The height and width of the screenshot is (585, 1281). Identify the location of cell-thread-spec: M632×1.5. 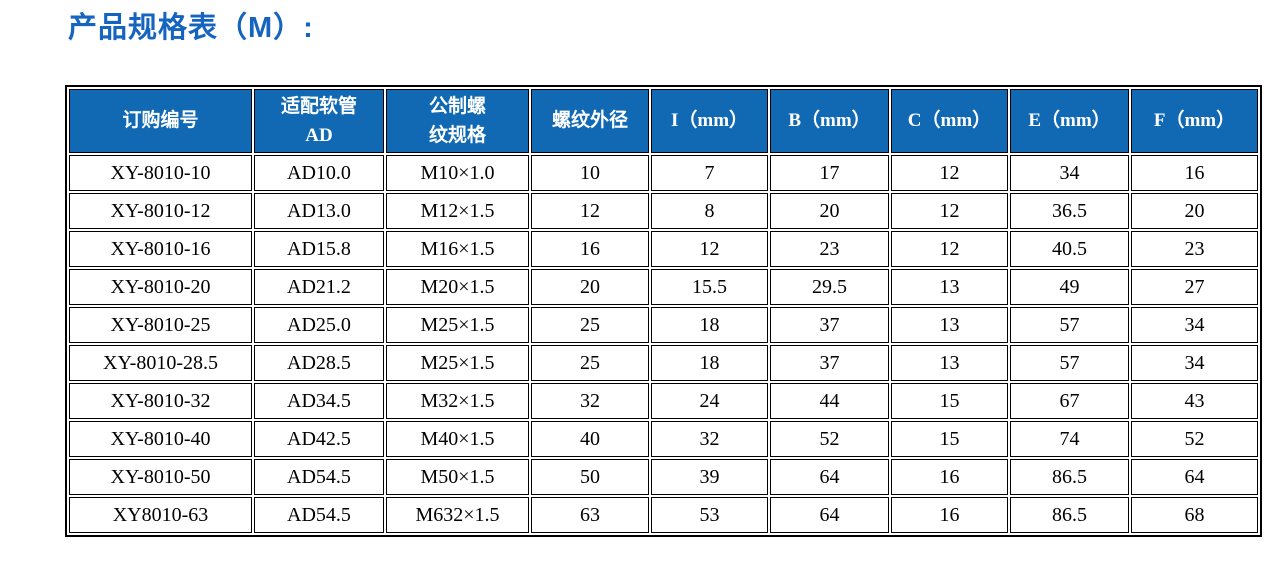
(457, 515).